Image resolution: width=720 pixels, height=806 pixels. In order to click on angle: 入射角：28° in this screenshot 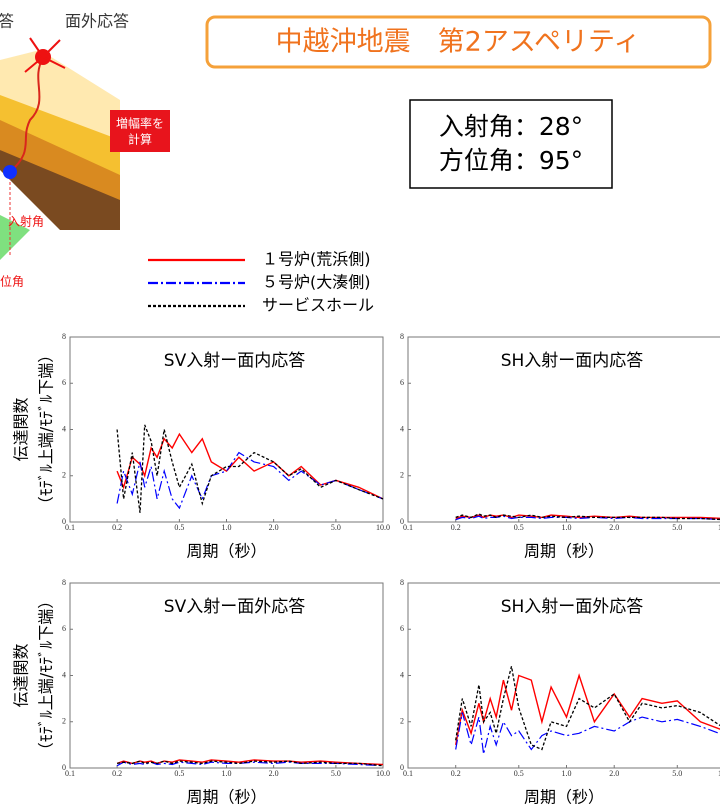, I will do `click(511, 126)`.